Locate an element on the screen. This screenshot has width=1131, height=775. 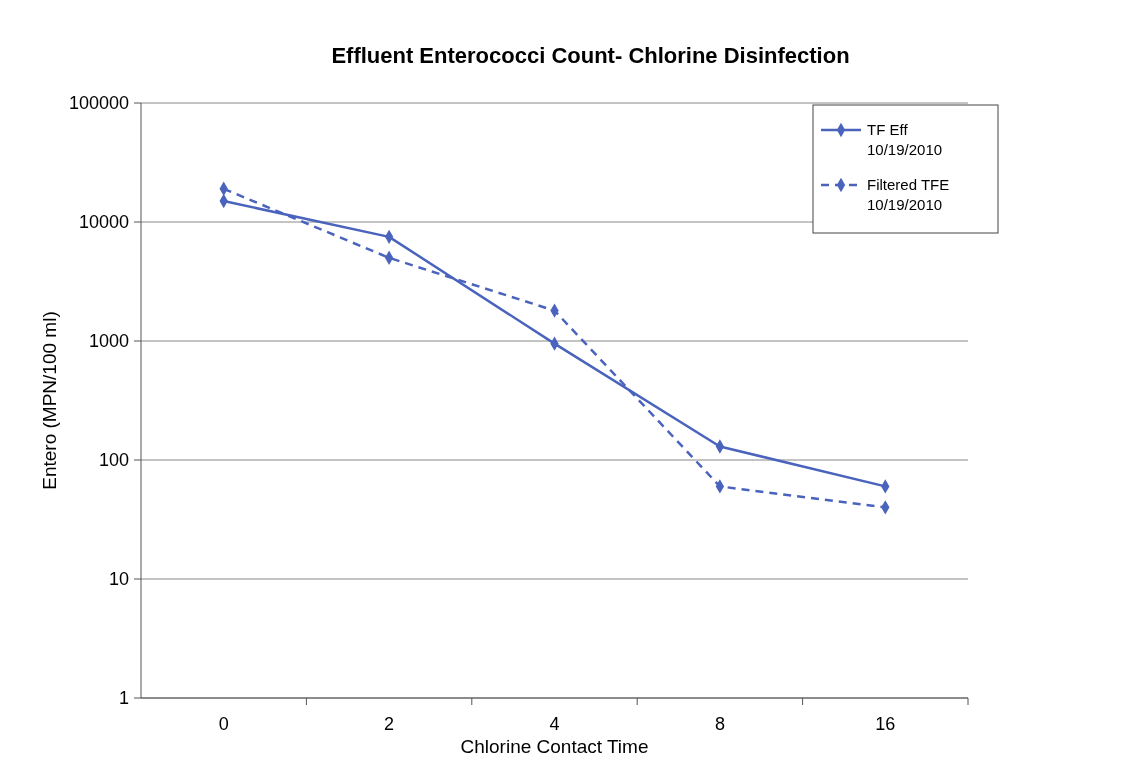
y-tick-label: 1 is located at coordinates (123, 698).